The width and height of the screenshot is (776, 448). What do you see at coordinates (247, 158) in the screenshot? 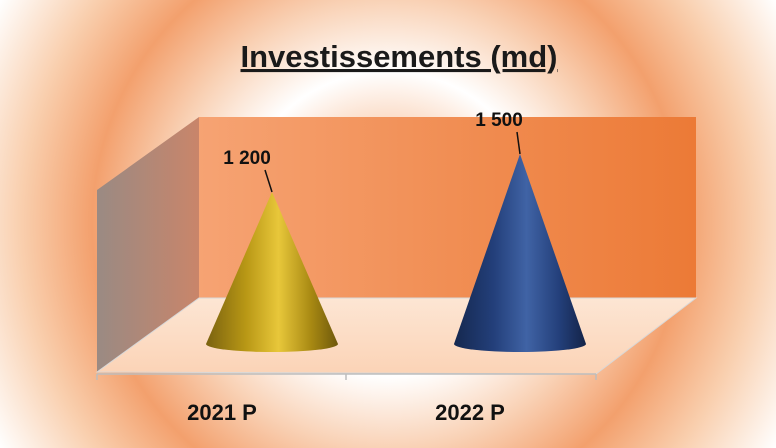
I see `data-label: 1 200` at bounding box center [247, 158].